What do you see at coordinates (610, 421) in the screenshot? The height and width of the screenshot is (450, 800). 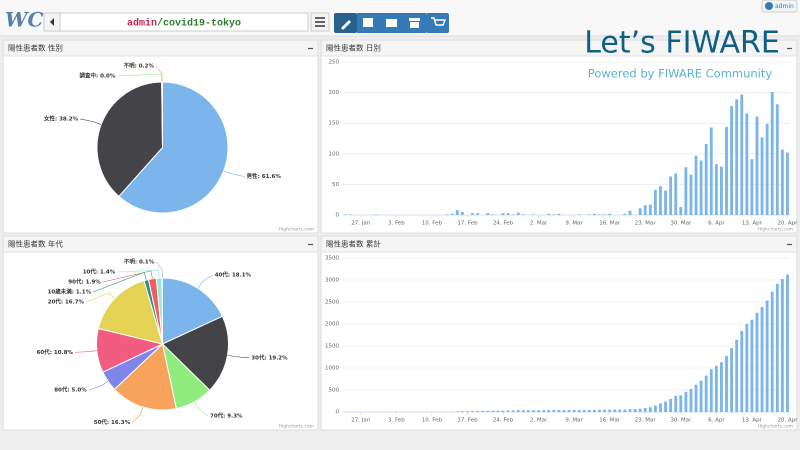 I see `x-tick-label: 16. Mar` at bounding box center [610, 421].